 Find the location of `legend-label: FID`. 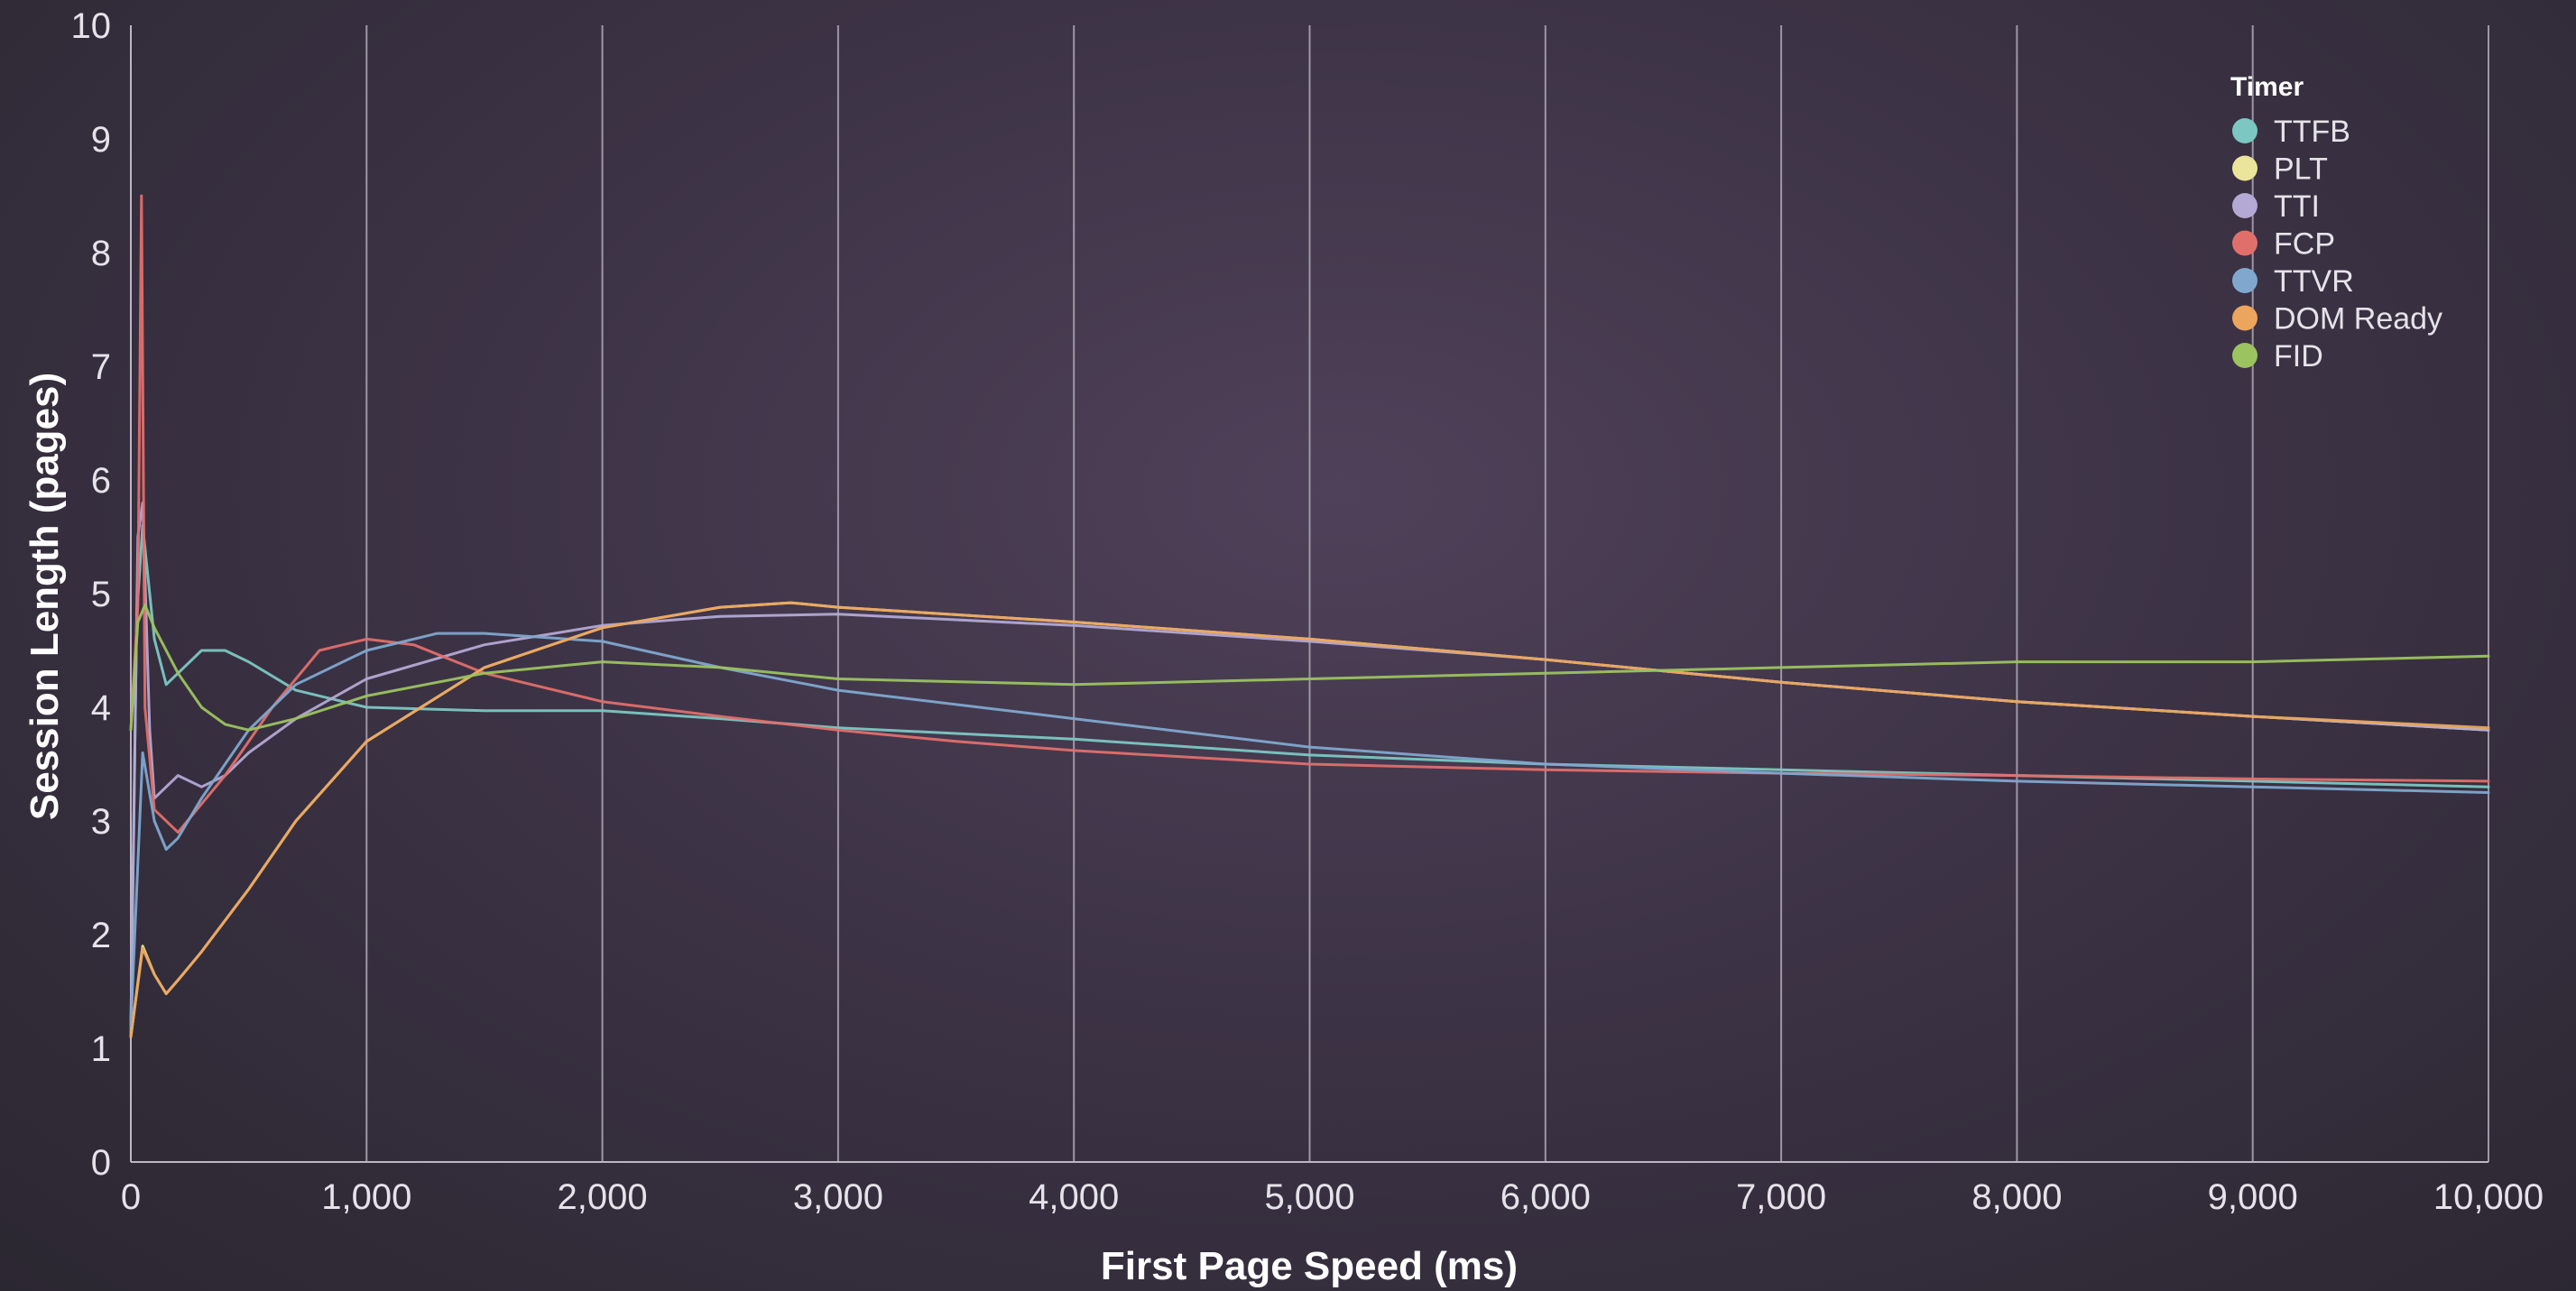

legend-label: FID is located at coordinates (2298, 356).